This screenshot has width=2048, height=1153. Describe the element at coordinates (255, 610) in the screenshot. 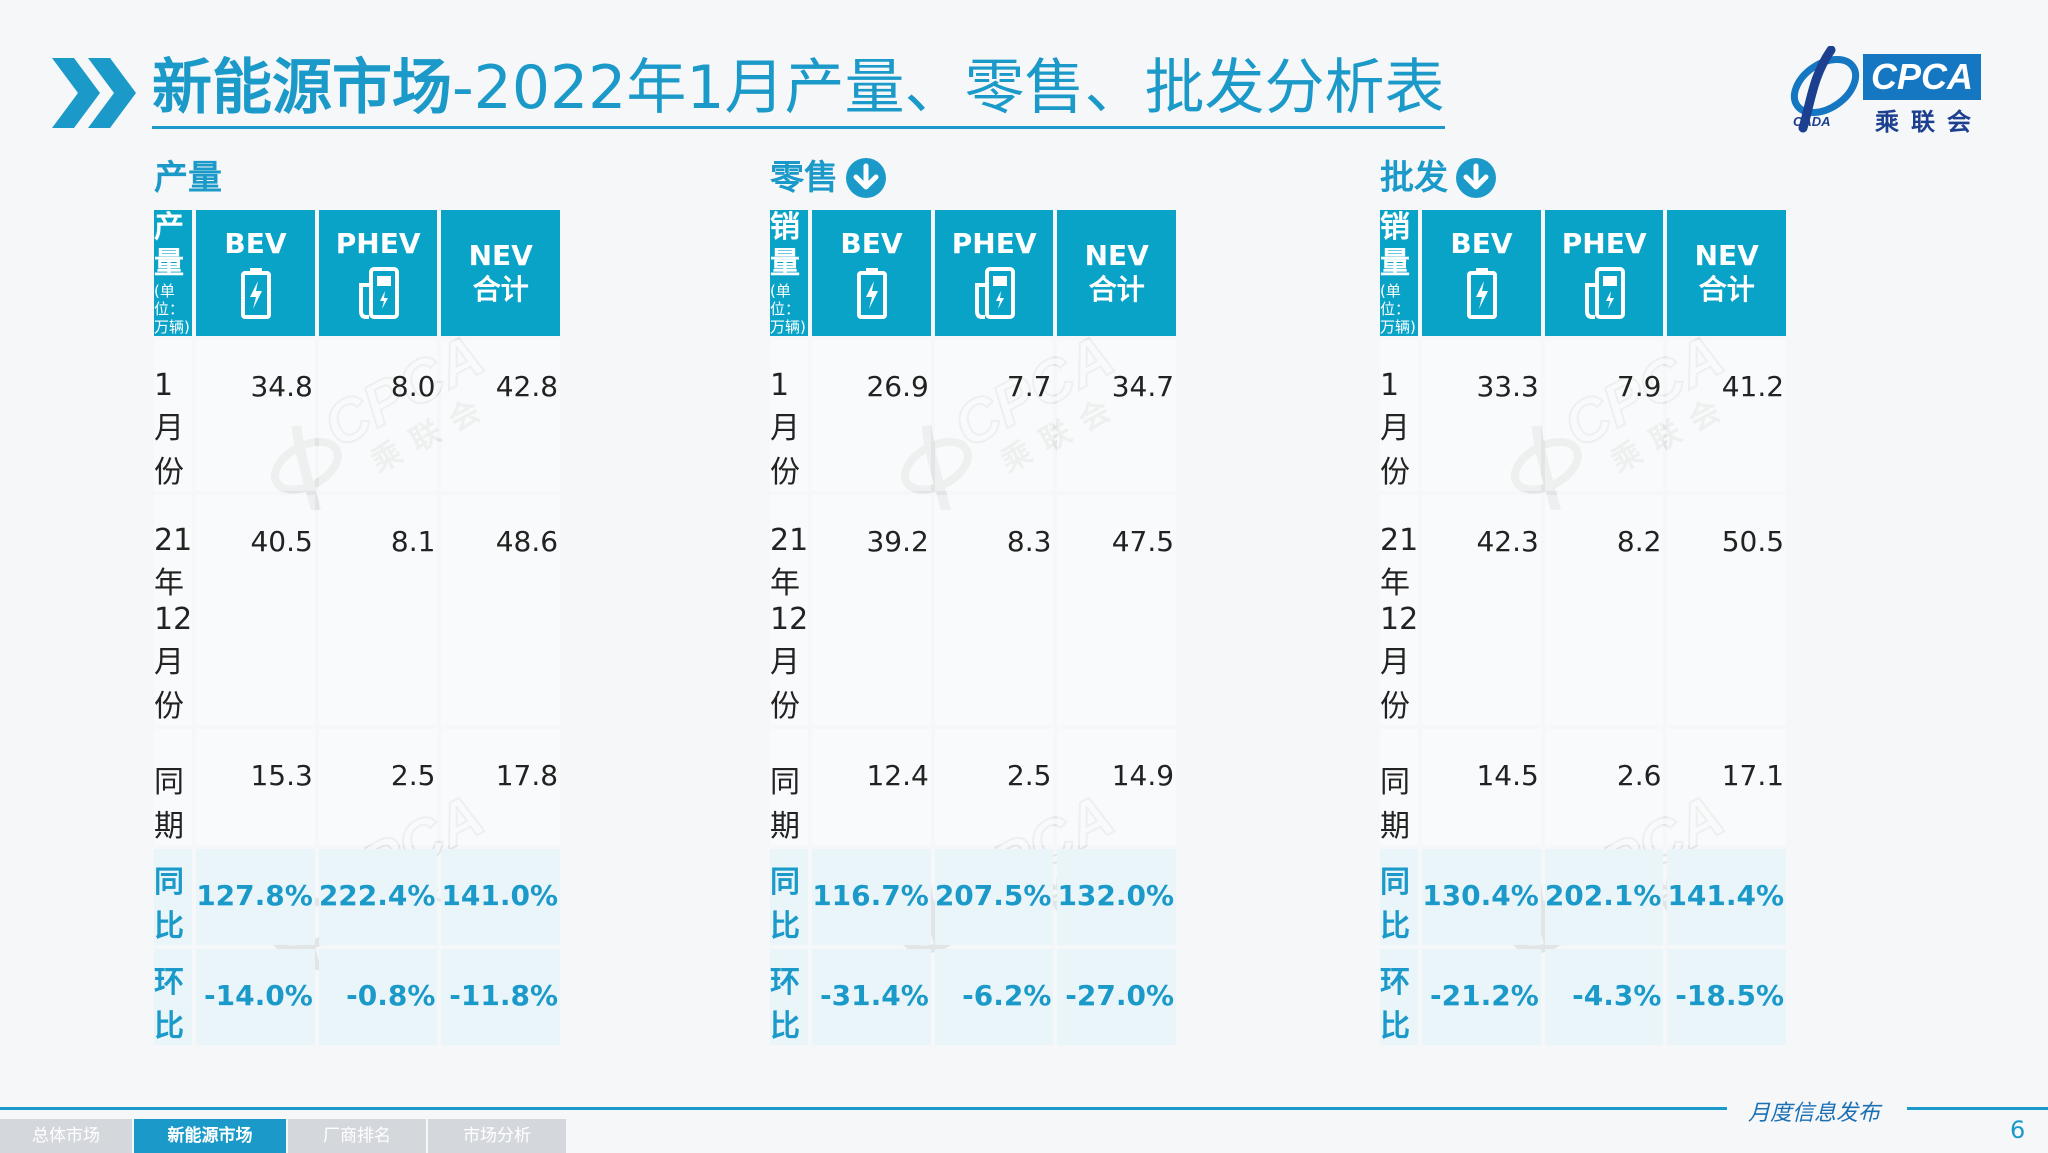

I see `table-cell: 40.5` at that location.